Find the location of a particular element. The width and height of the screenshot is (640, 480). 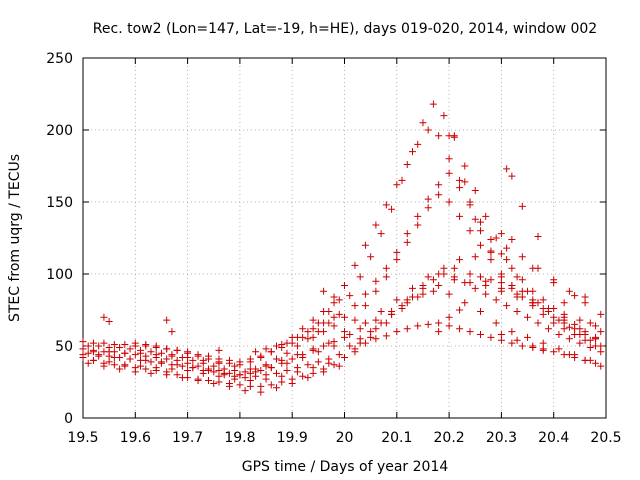

x-tick-label: 19.6 is located at coordinates (135, 438).